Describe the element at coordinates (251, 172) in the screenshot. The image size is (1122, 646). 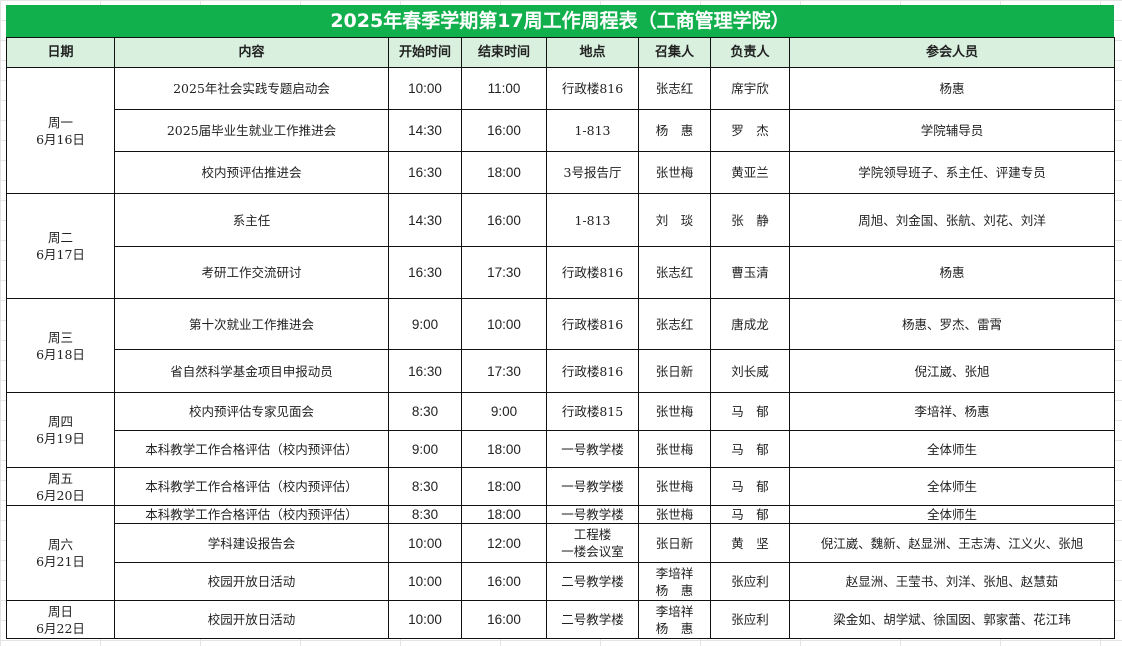
I see `content-cell: 校内预评估推进会` at that location.